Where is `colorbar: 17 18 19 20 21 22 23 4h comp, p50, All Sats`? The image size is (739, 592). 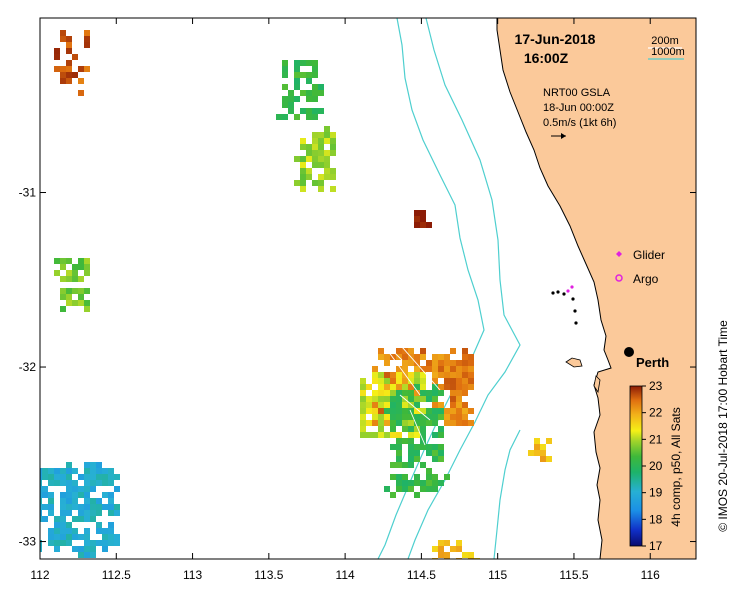 colorbar: 17 18 19 20 21 22 23 4h comp, p50, All Sats is located at coordinates (656, 466).